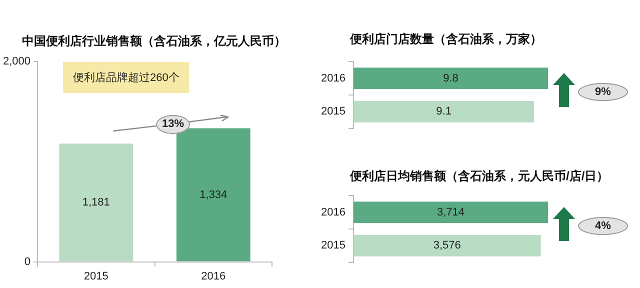 This screenshot has width=640, height=288. What do you see at coordinates (603, 226) in the screenshot?
I see `text: 4%` at bounding box center [603, 226].